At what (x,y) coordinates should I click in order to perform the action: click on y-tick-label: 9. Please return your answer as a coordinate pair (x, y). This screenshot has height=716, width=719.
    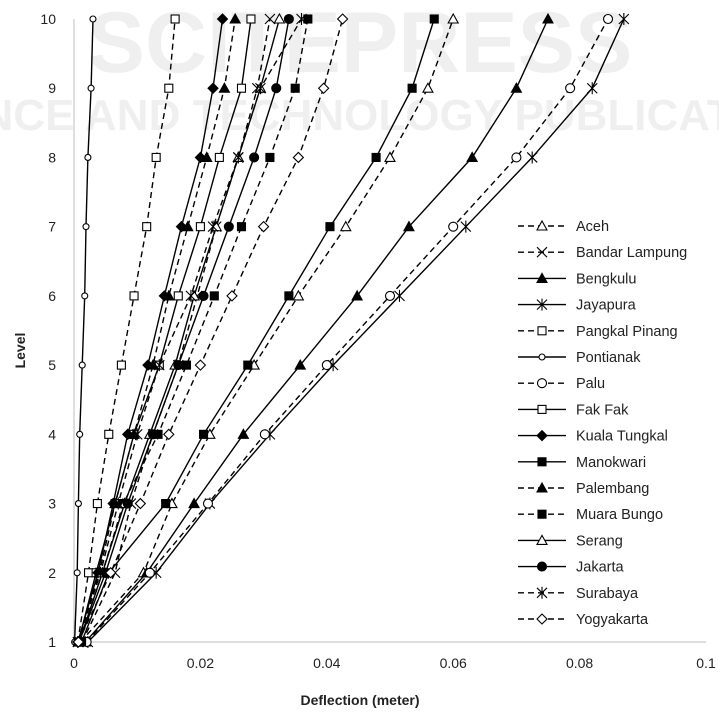
    Looking at the image, I should click on (52, 88).